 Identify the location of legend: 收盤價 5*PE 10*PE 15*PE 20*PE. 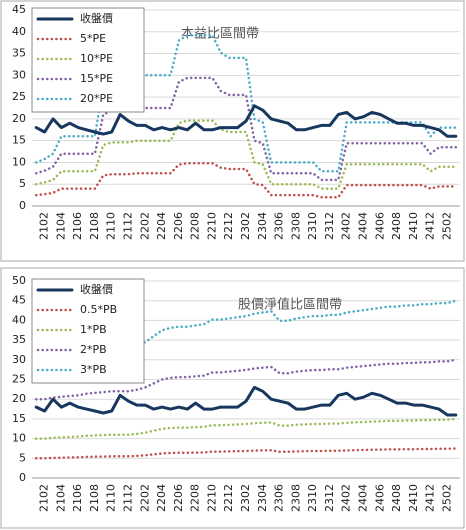
(88, 60).